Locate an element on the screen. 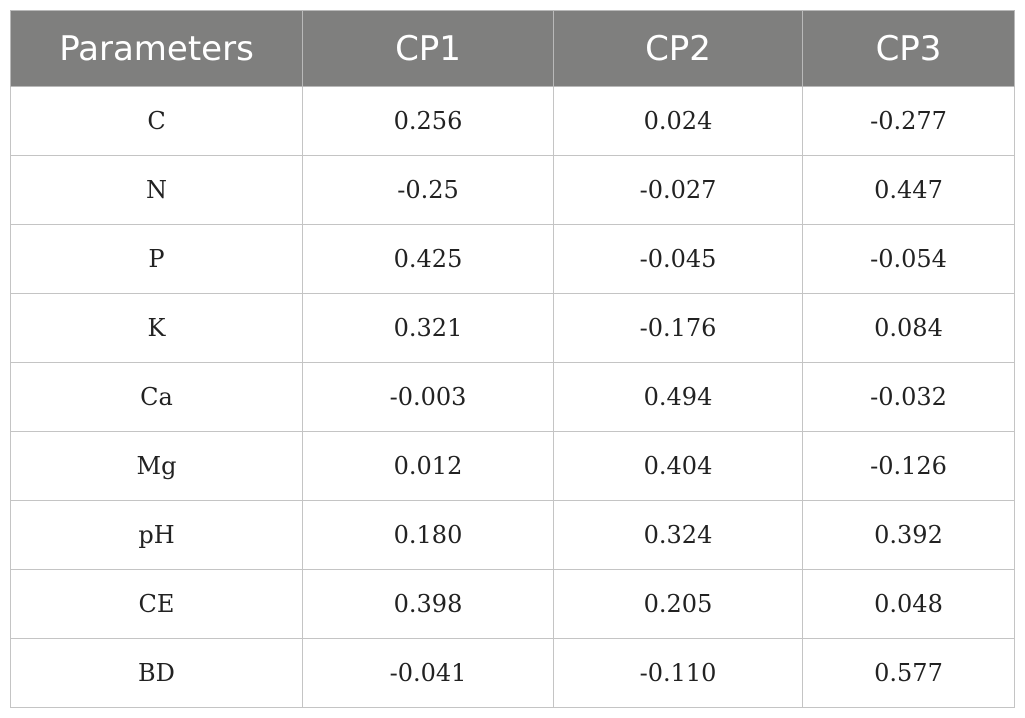 The image size is (1025, 718). cp3-cell: 0.577 is located at coordinates (908, 673).